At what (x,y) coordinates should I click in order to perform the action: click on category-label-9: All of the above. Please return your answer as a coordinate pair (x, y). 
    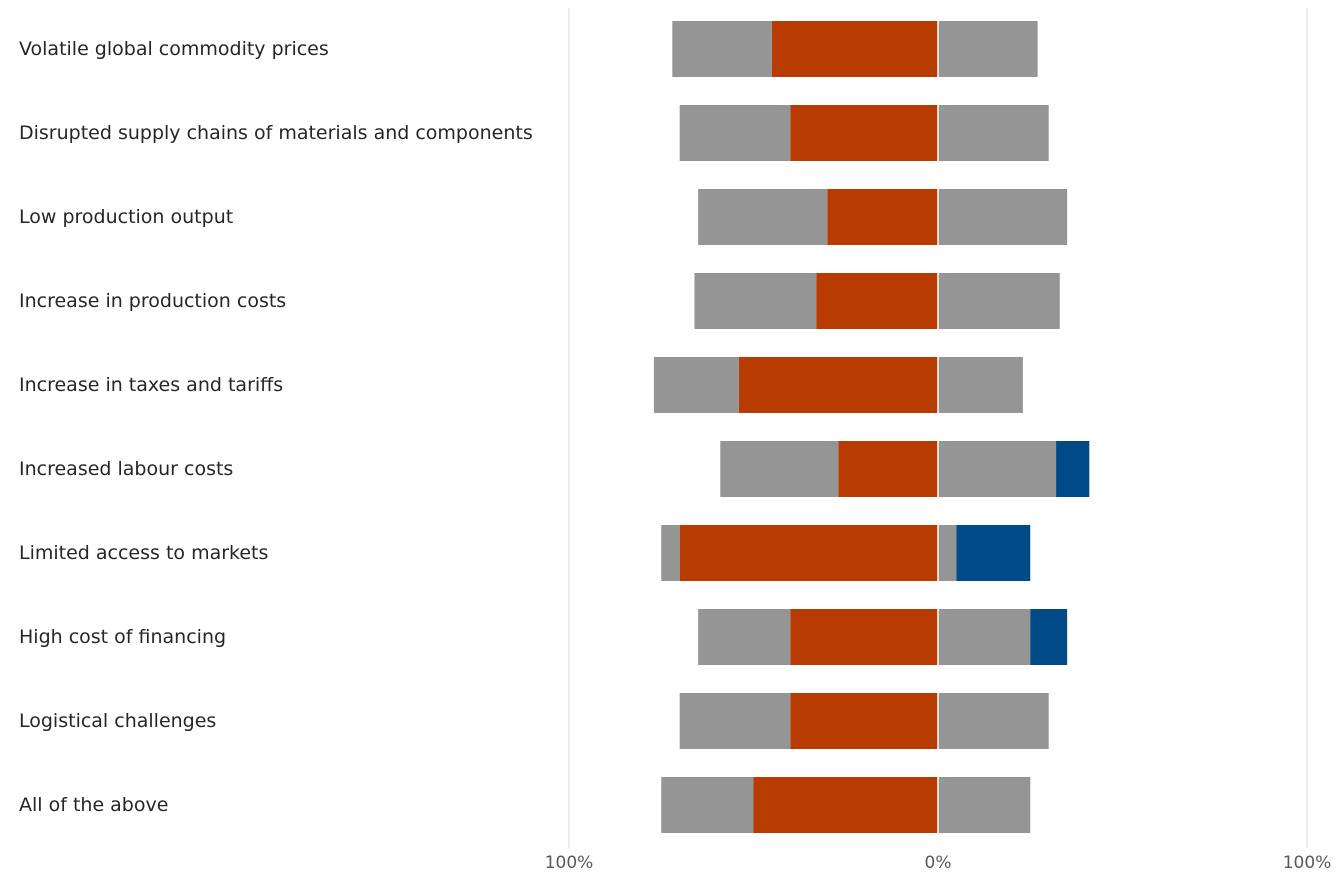
    Looking at the image, I should click on (93, 805).